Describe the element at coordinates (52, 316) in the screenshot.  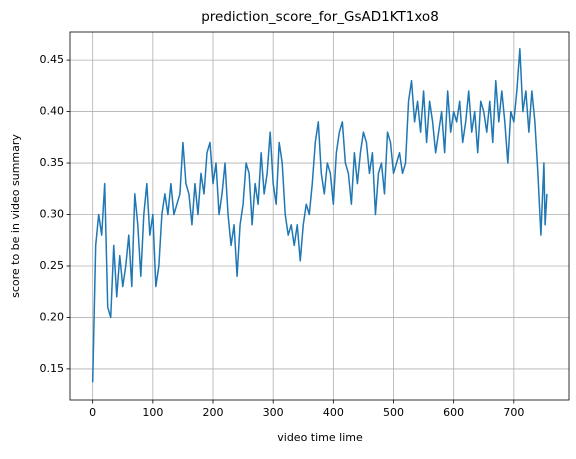
I see `y-tick-label: 0.20` at that location.